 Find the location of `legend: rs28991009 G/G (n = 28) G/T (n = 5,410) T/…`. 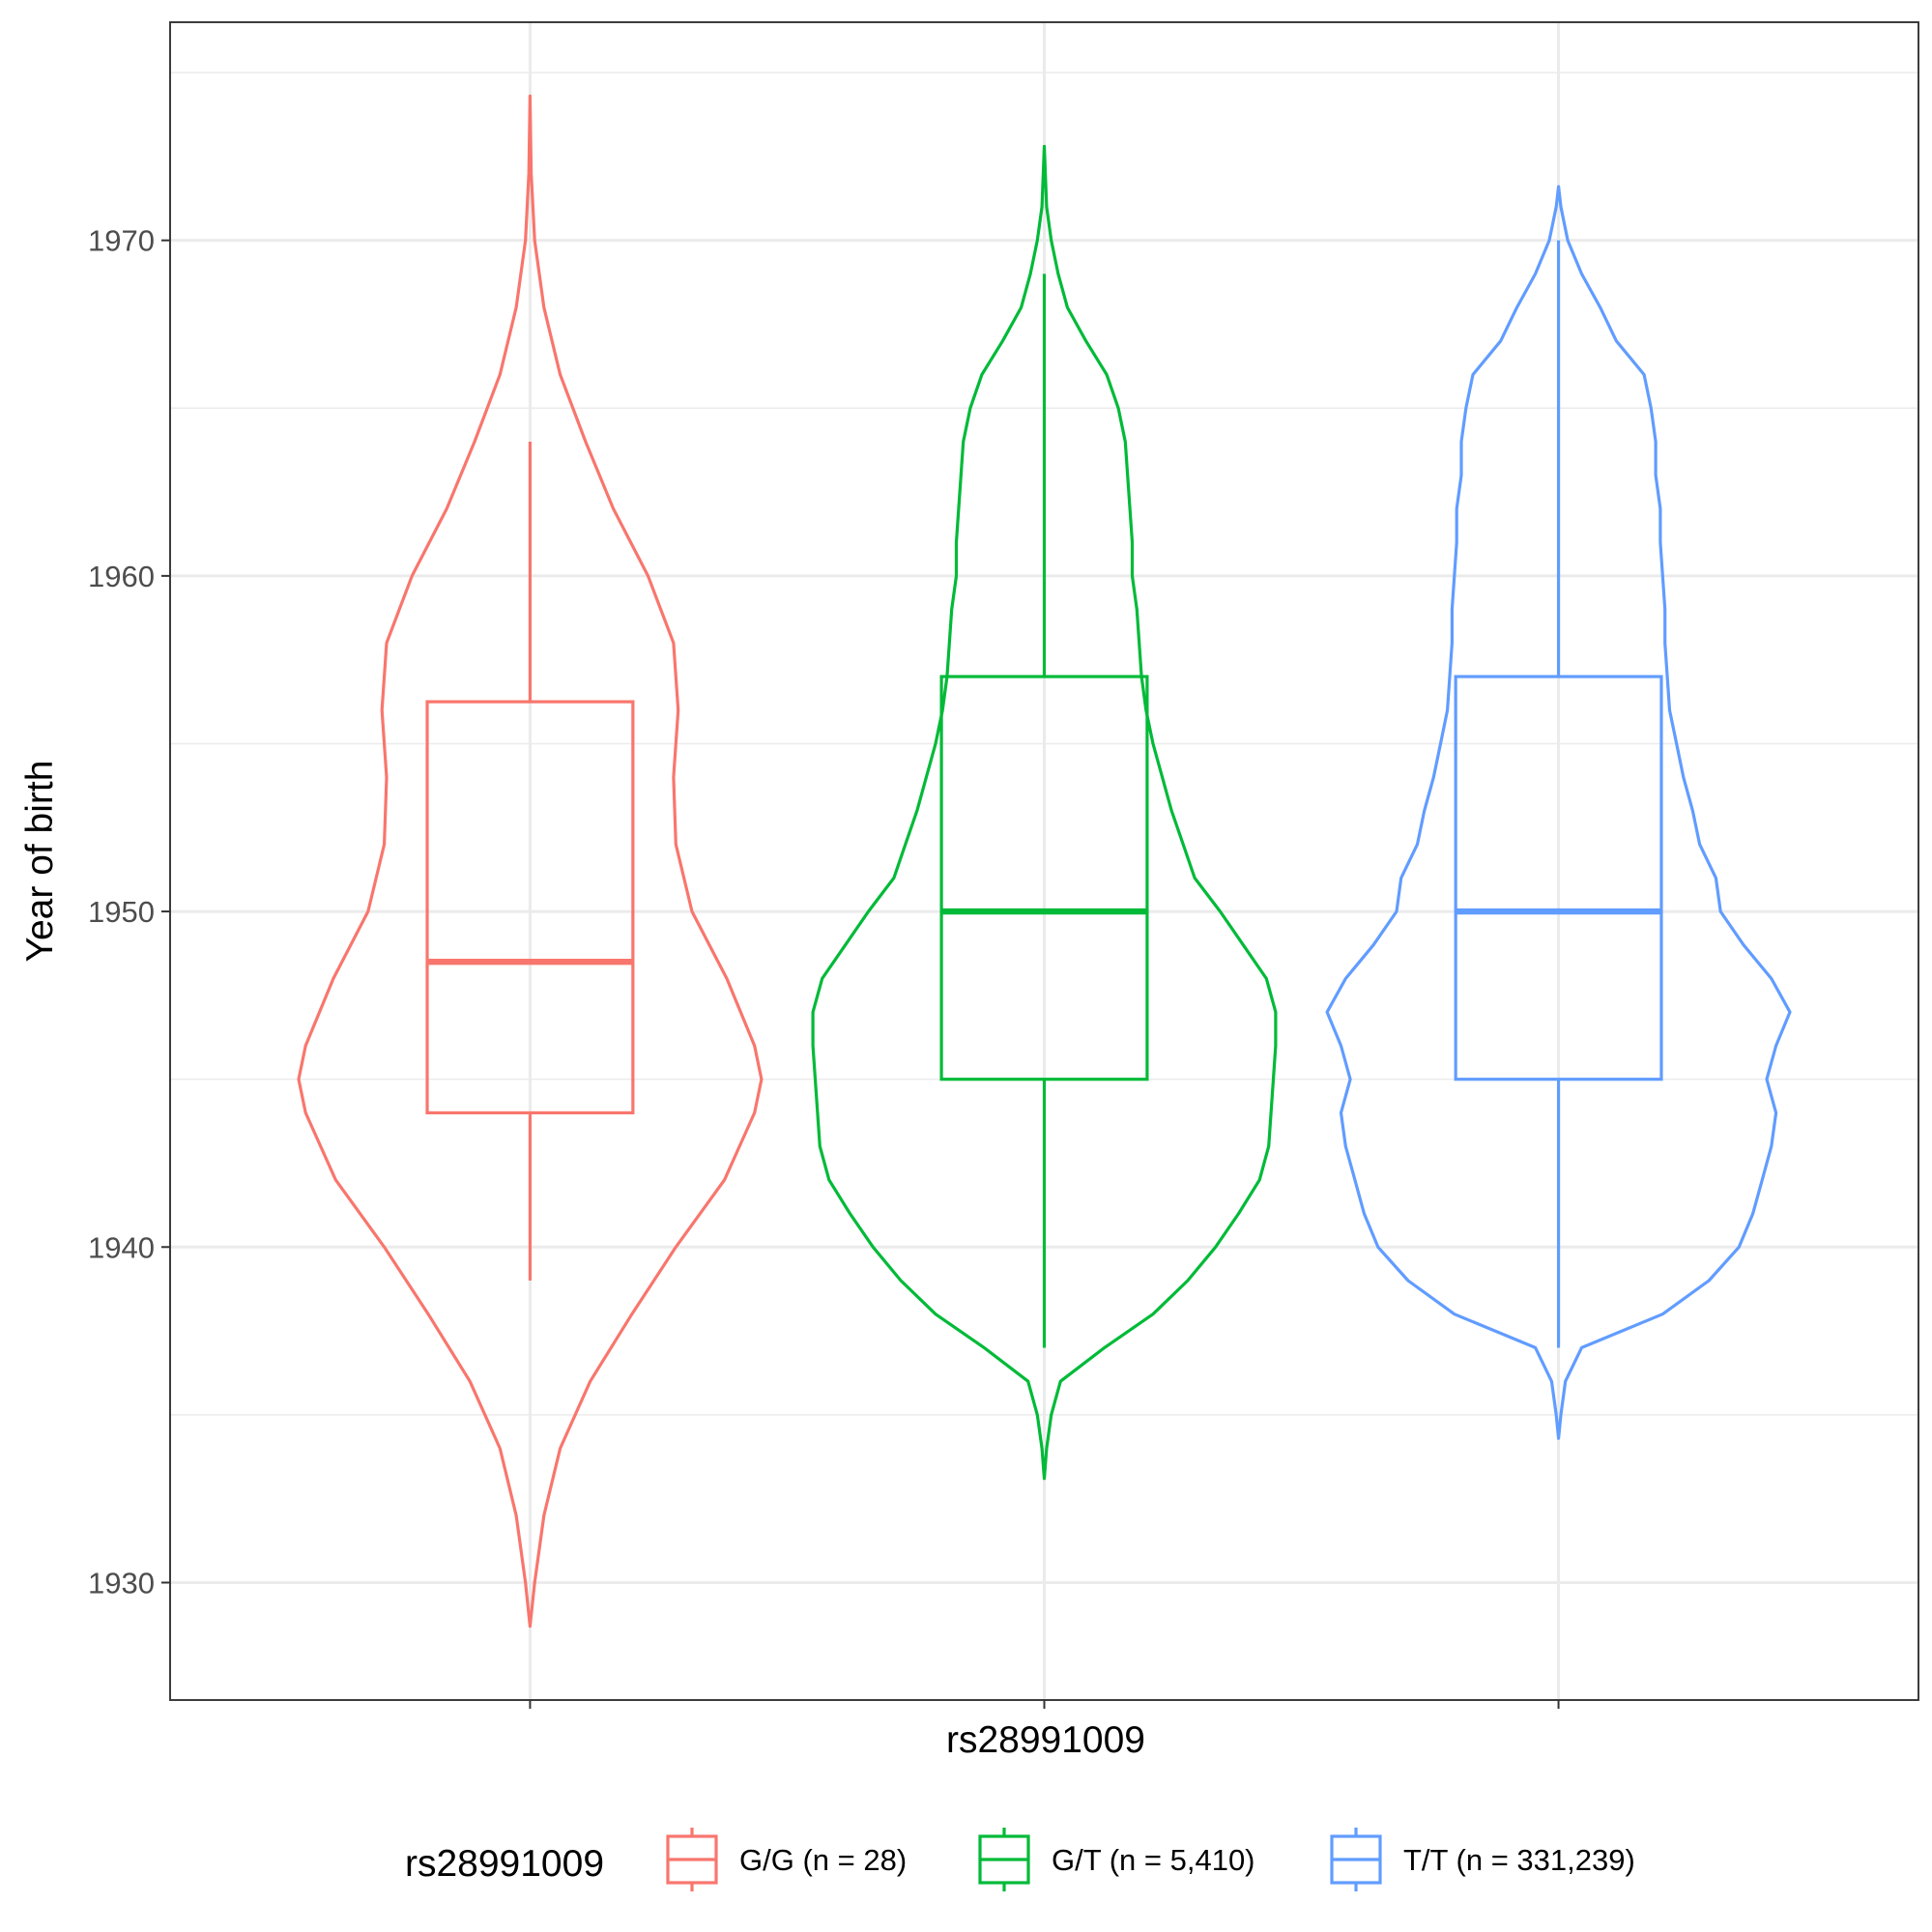

legend: rs28991009 G/G (n = 28) G/T (n = 5,410) T/… is located at coordinates (1020, 1859).